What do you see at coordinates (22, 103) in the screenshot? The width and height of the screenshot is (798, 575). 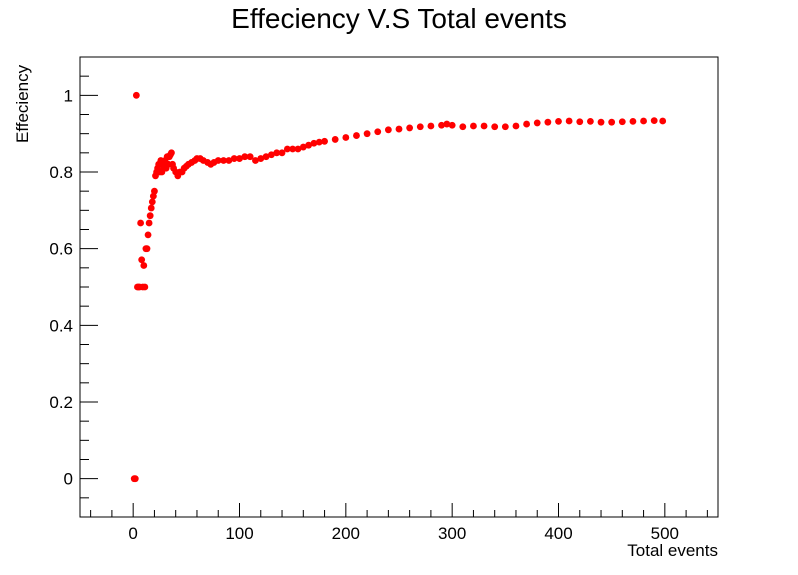 I see `y-axis-label: Effeciency` at bounding box center [22, 103].